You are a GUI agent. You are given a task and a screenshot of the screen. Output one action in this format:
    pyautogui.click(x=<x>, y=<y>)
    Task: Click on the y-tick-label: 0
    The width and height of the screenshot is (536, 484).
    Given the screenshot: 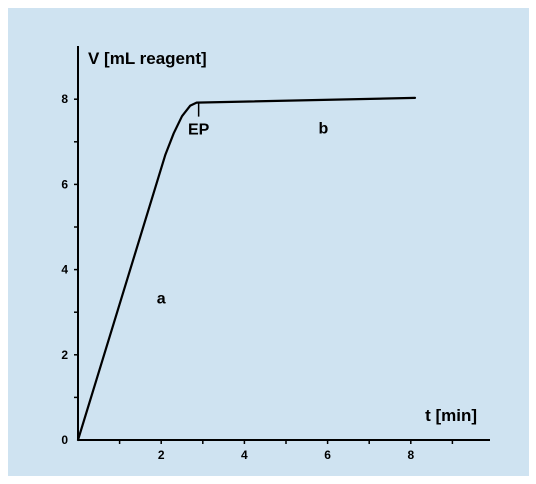 What is the action you would take?
    pyautogui.click(x=64, y=440)
    